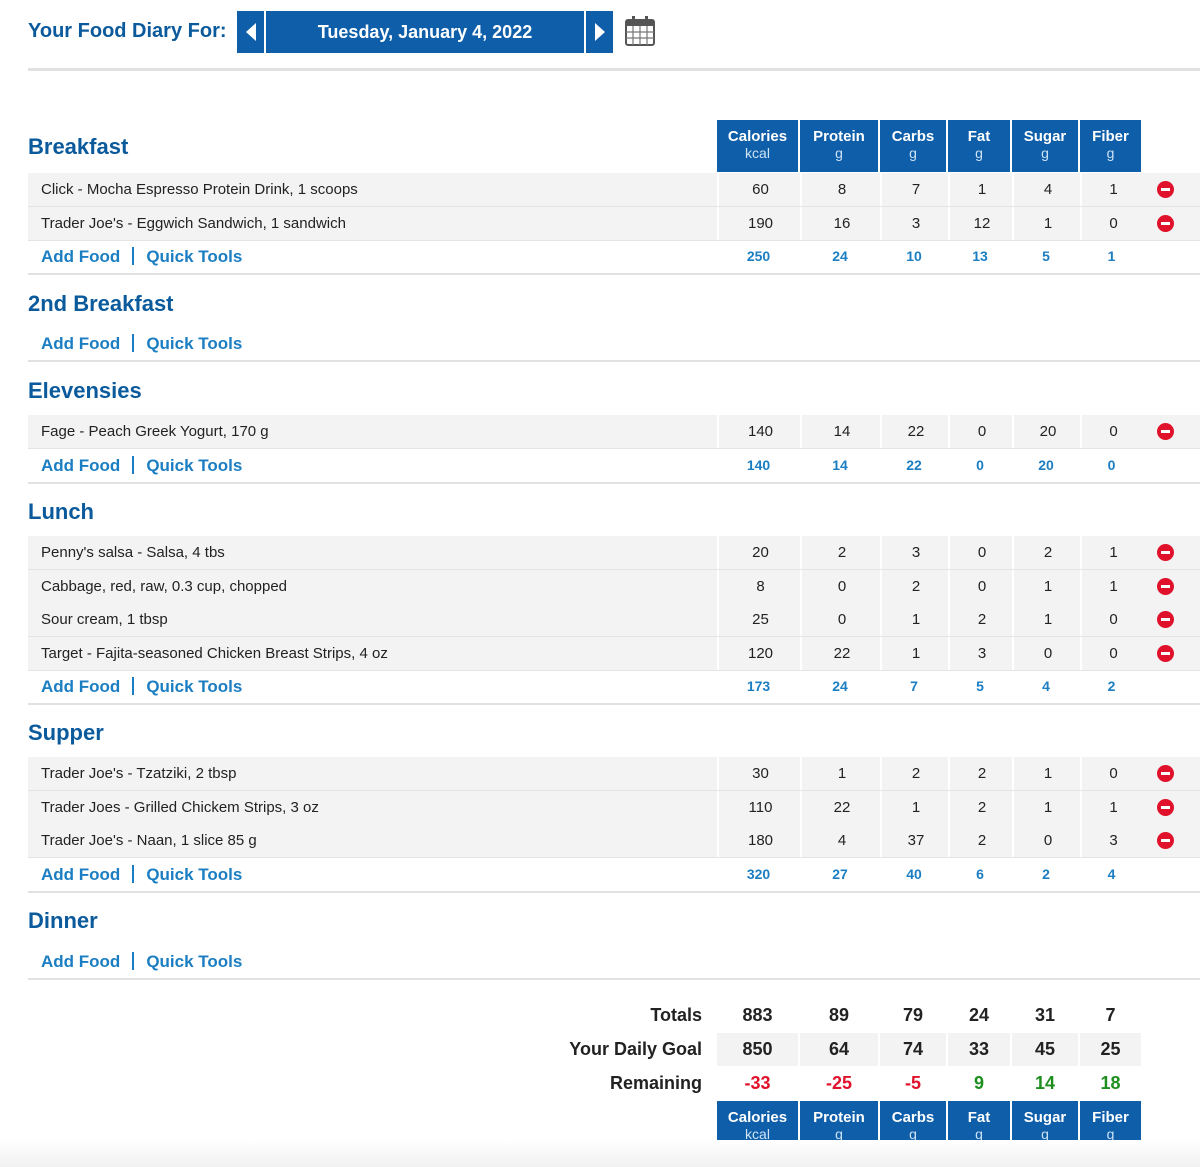  I want to click on meal-total-sugar: 20, so click(1046, 465).